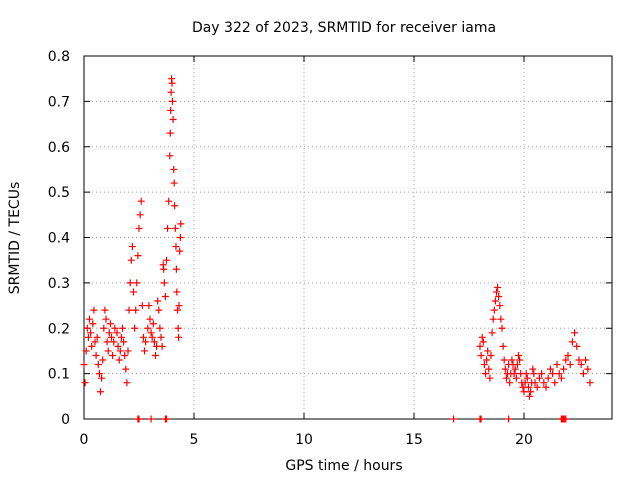 This screenshot has height=480, width=640. What do you see at coordinates (194, 440) in the screenshot?
I see `x-tick-label: 5` at bounding box center [194, 440].